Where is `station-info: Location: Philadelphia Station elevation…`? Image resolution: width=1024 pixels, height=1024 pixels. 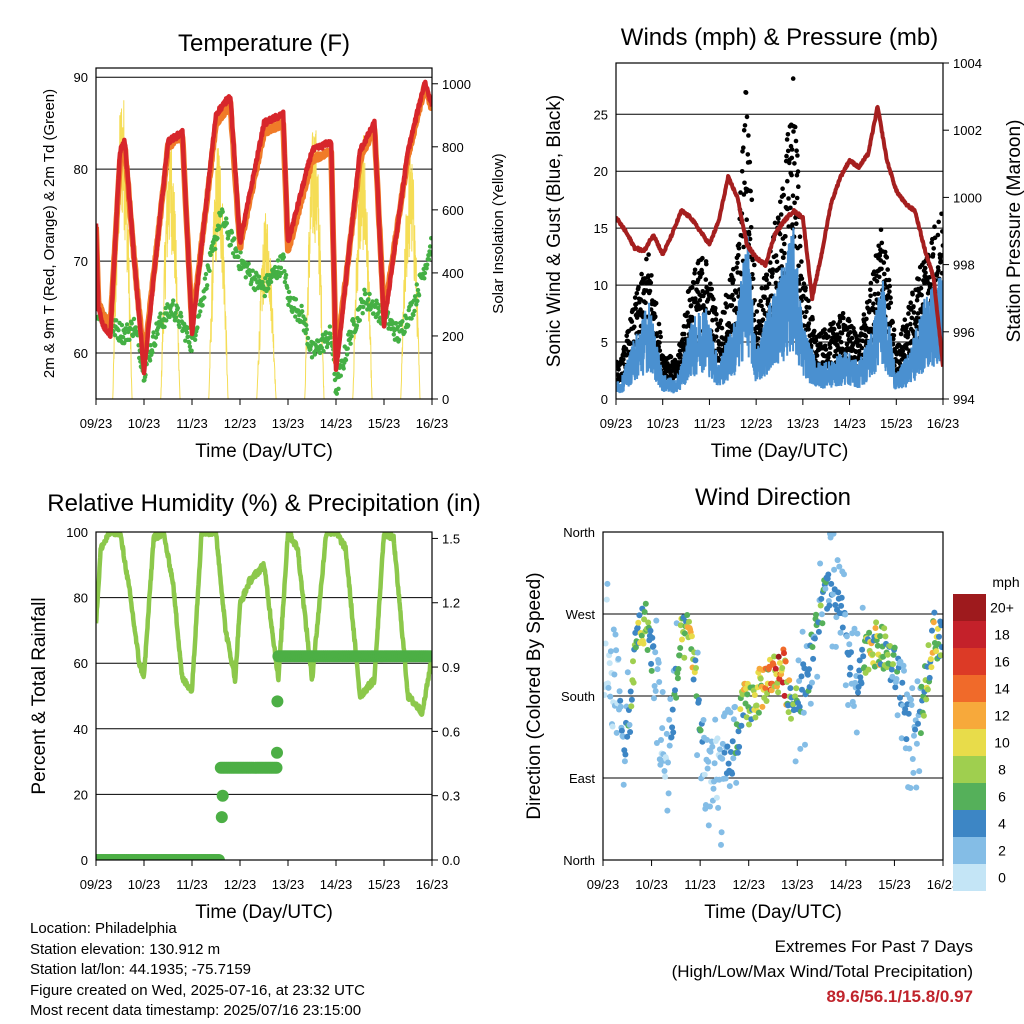
station-info: Location: Philadelphia Station elevation… is located at coordinates (197, 970).